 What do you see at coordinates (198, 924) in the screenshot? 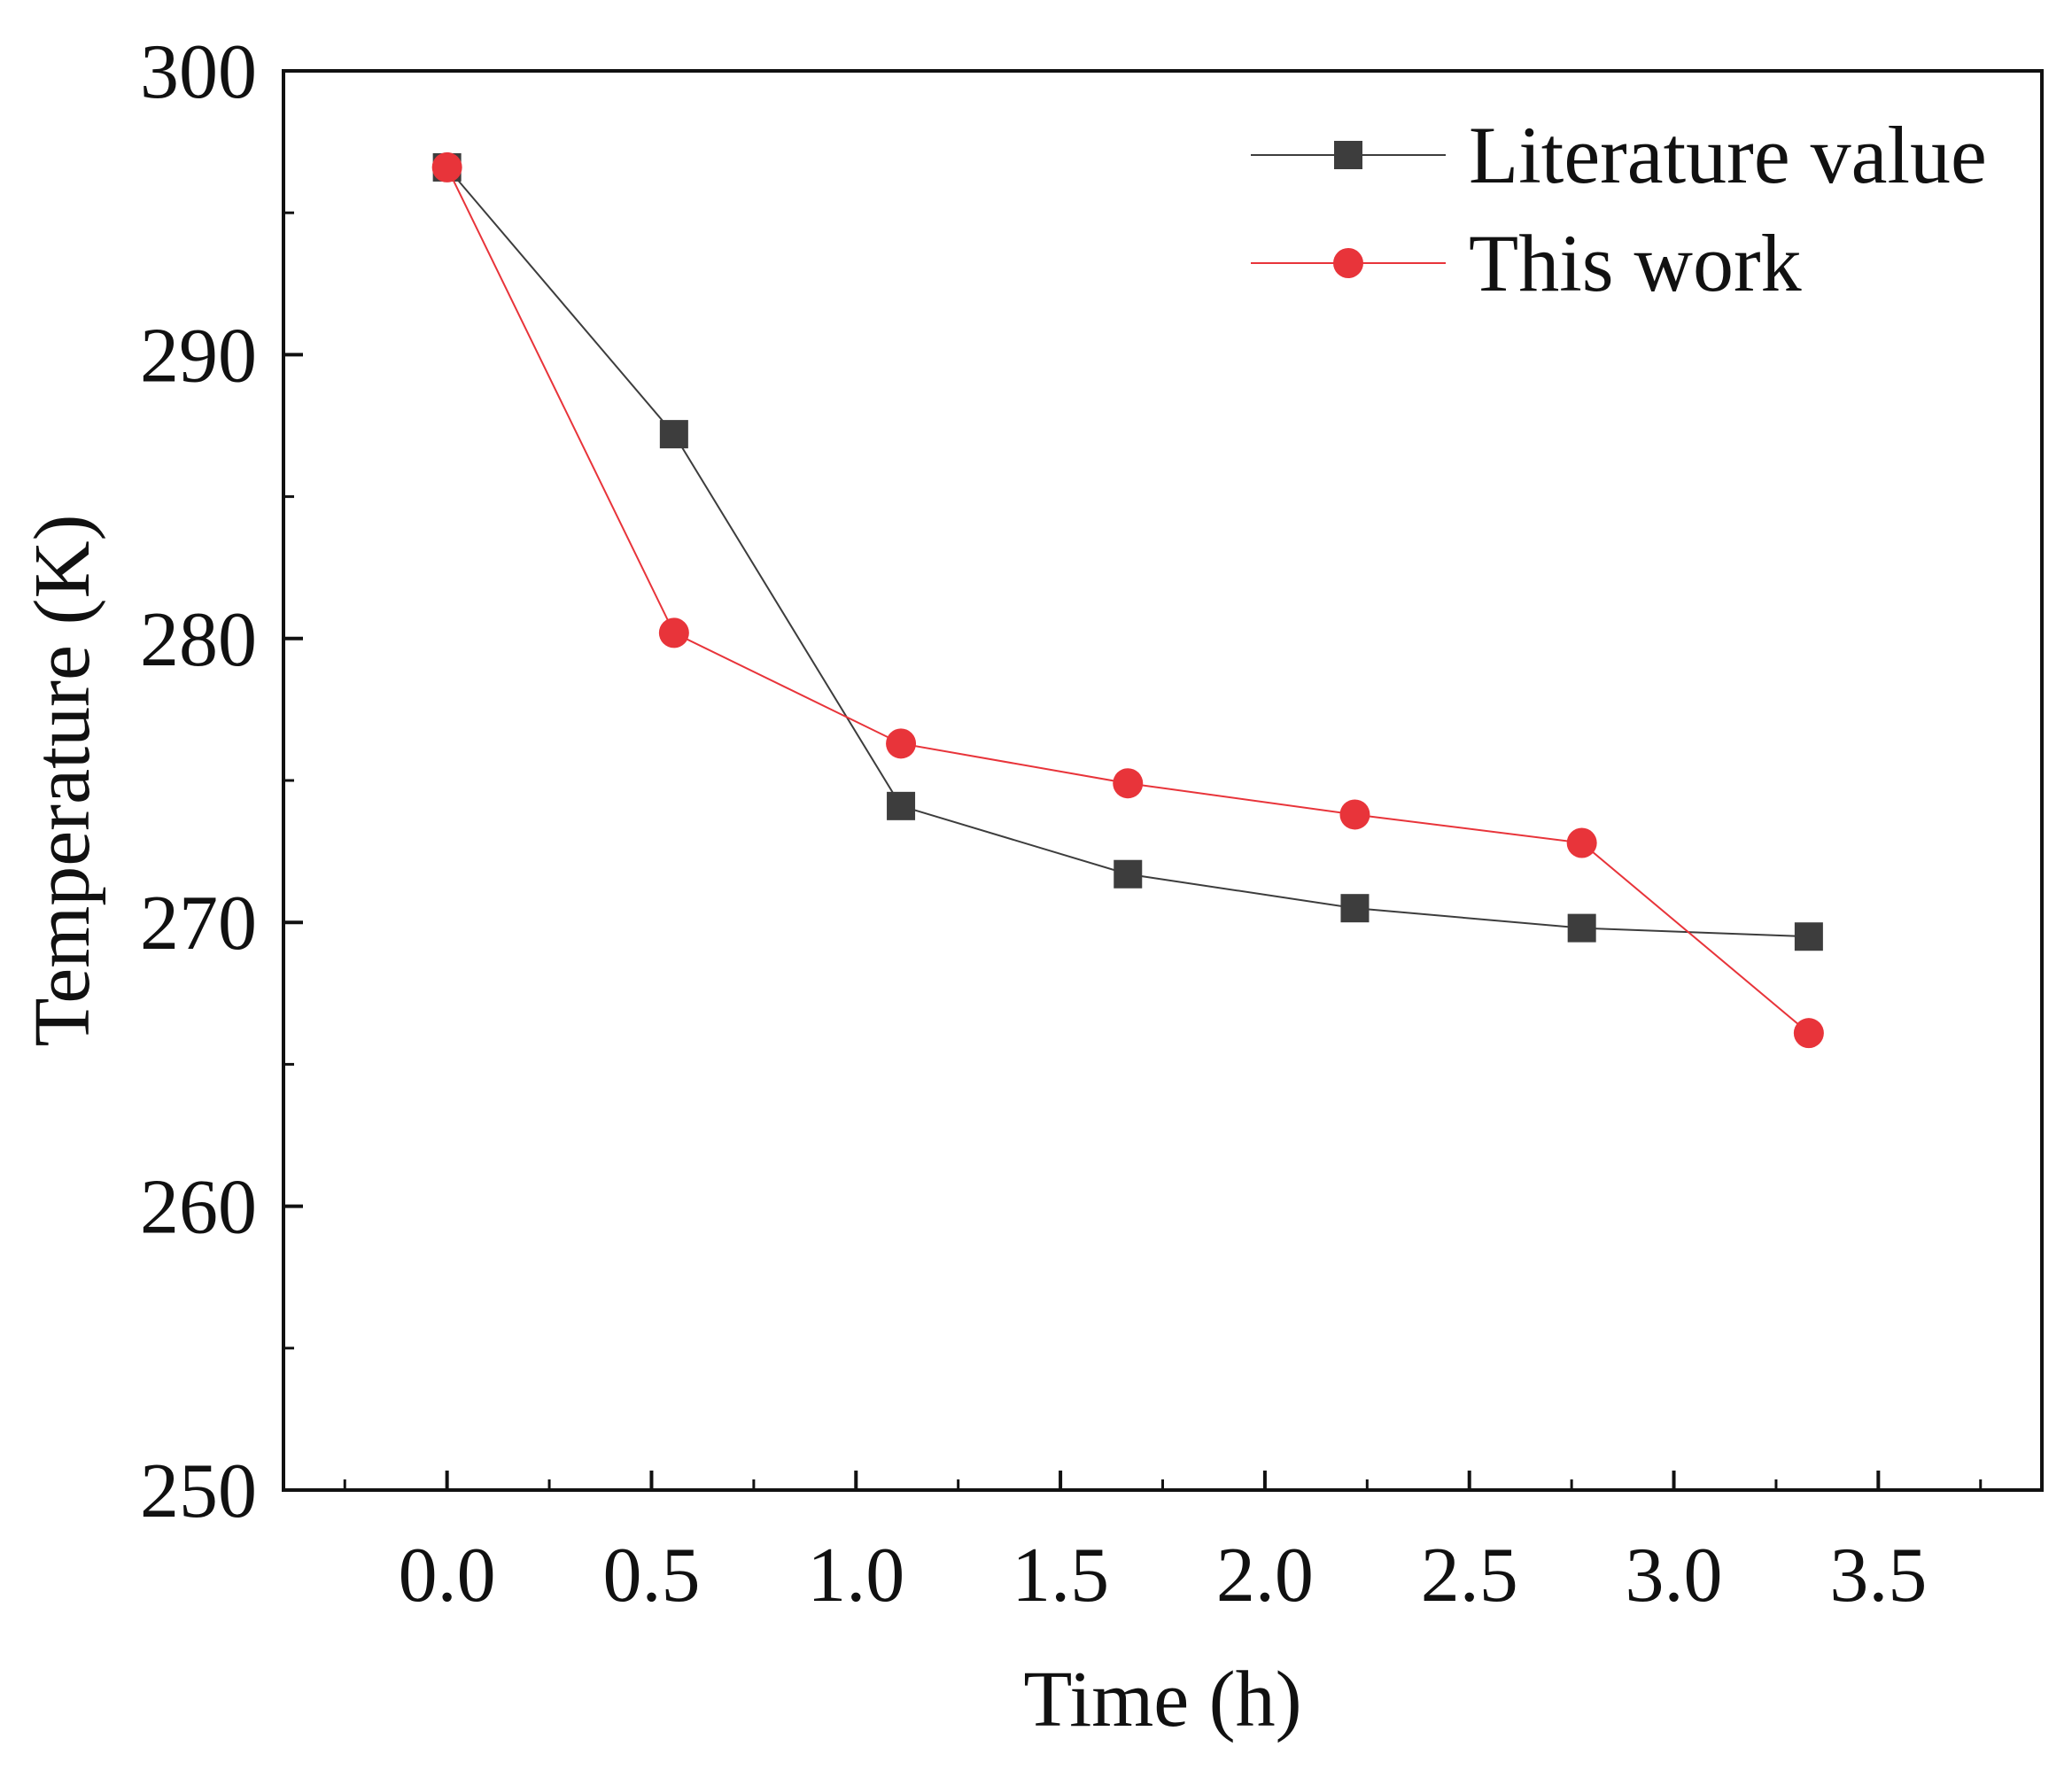
I see `y-tick-label: 270` at bounding box center [198, 924].